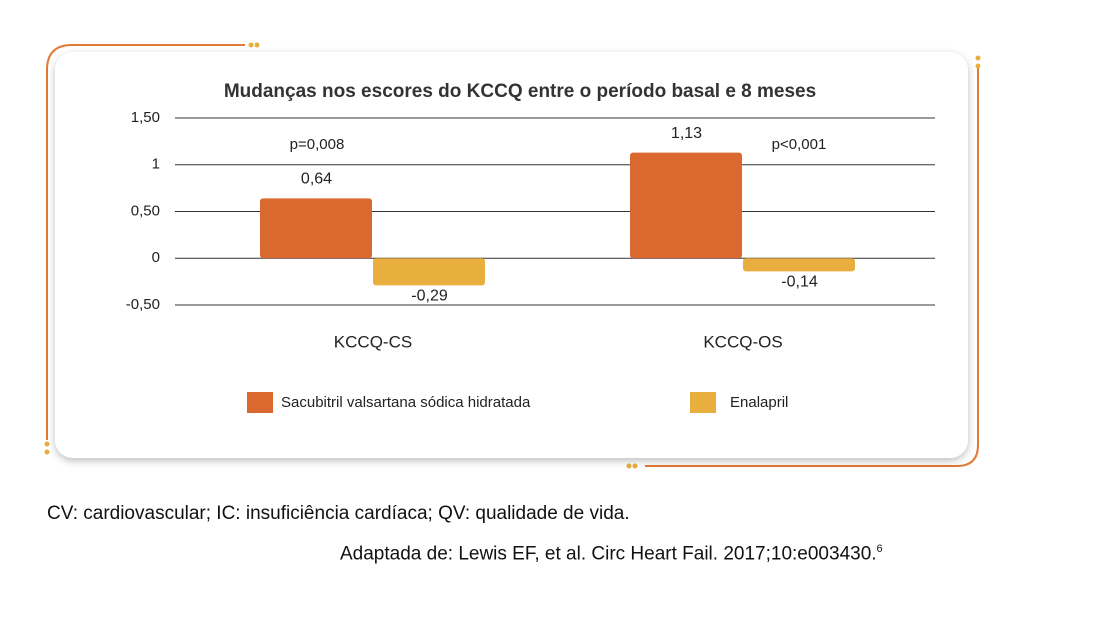 The height and width of the screenshot is (619, 1115). I want to click on y-tick-label: 0, so click(156, 257).